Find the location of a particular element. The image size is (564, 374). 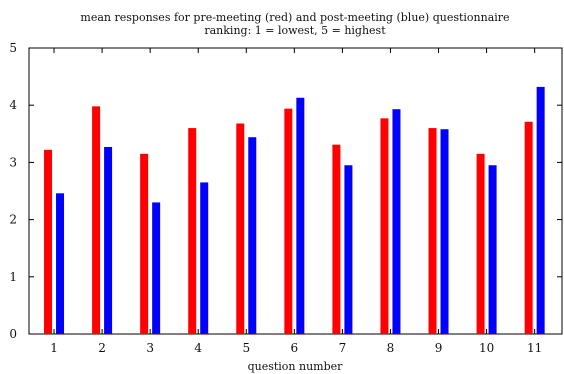

bar-pre-q7 is located at coordinates (336, 239).